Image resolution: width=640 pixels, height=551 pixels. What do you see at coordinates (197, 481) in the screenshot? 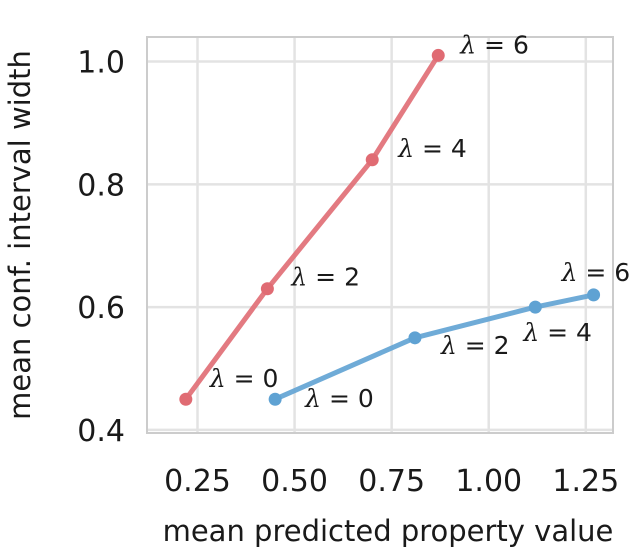
I see `x-tick-label: 0.25` at bounding box center [197, 481].